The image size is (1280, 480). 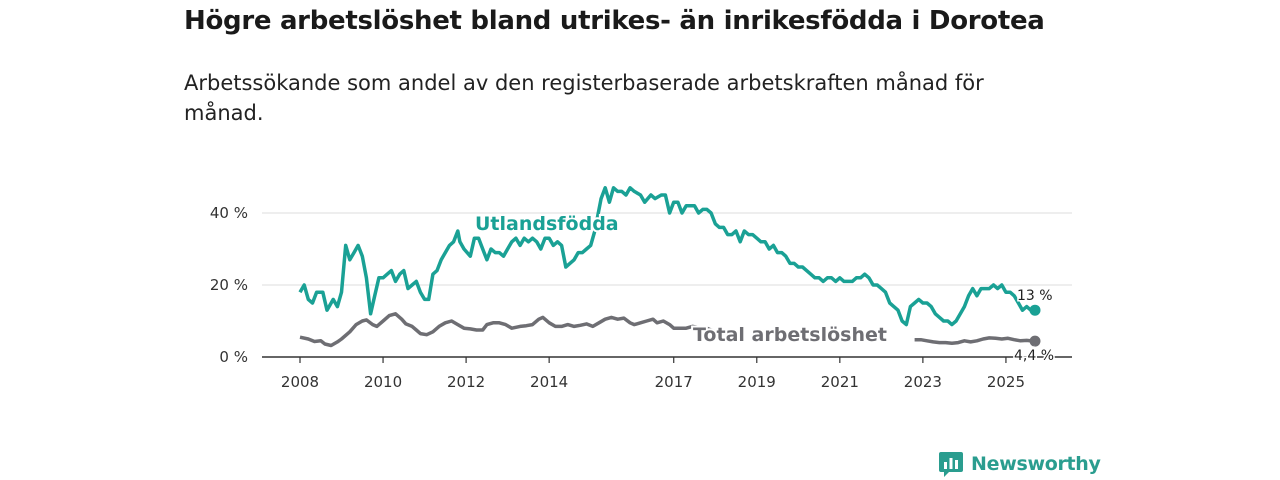 I want to click on y-tick-label: 40 %, so click(x=229, y=213).